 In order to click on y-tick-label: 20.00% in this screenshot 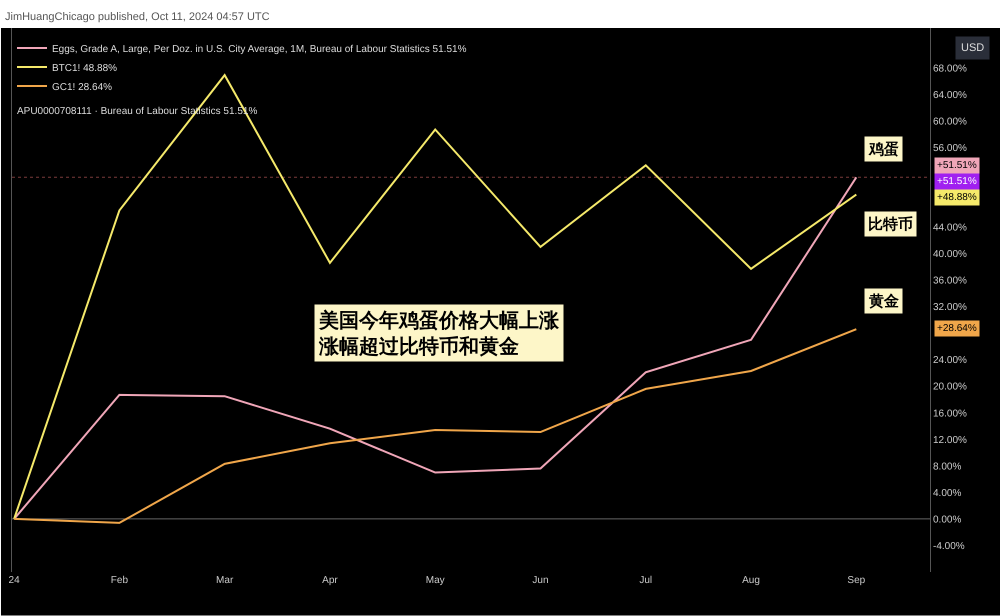, I will do `click(950, 387)`.